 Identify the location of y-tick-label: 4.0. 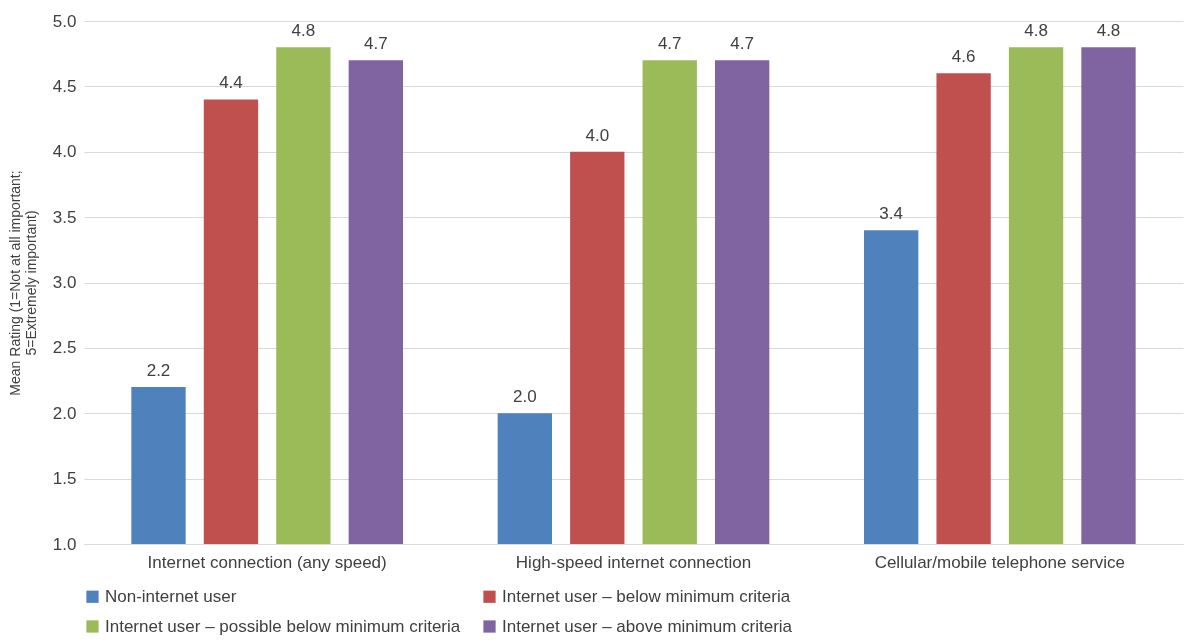
(64, 152).